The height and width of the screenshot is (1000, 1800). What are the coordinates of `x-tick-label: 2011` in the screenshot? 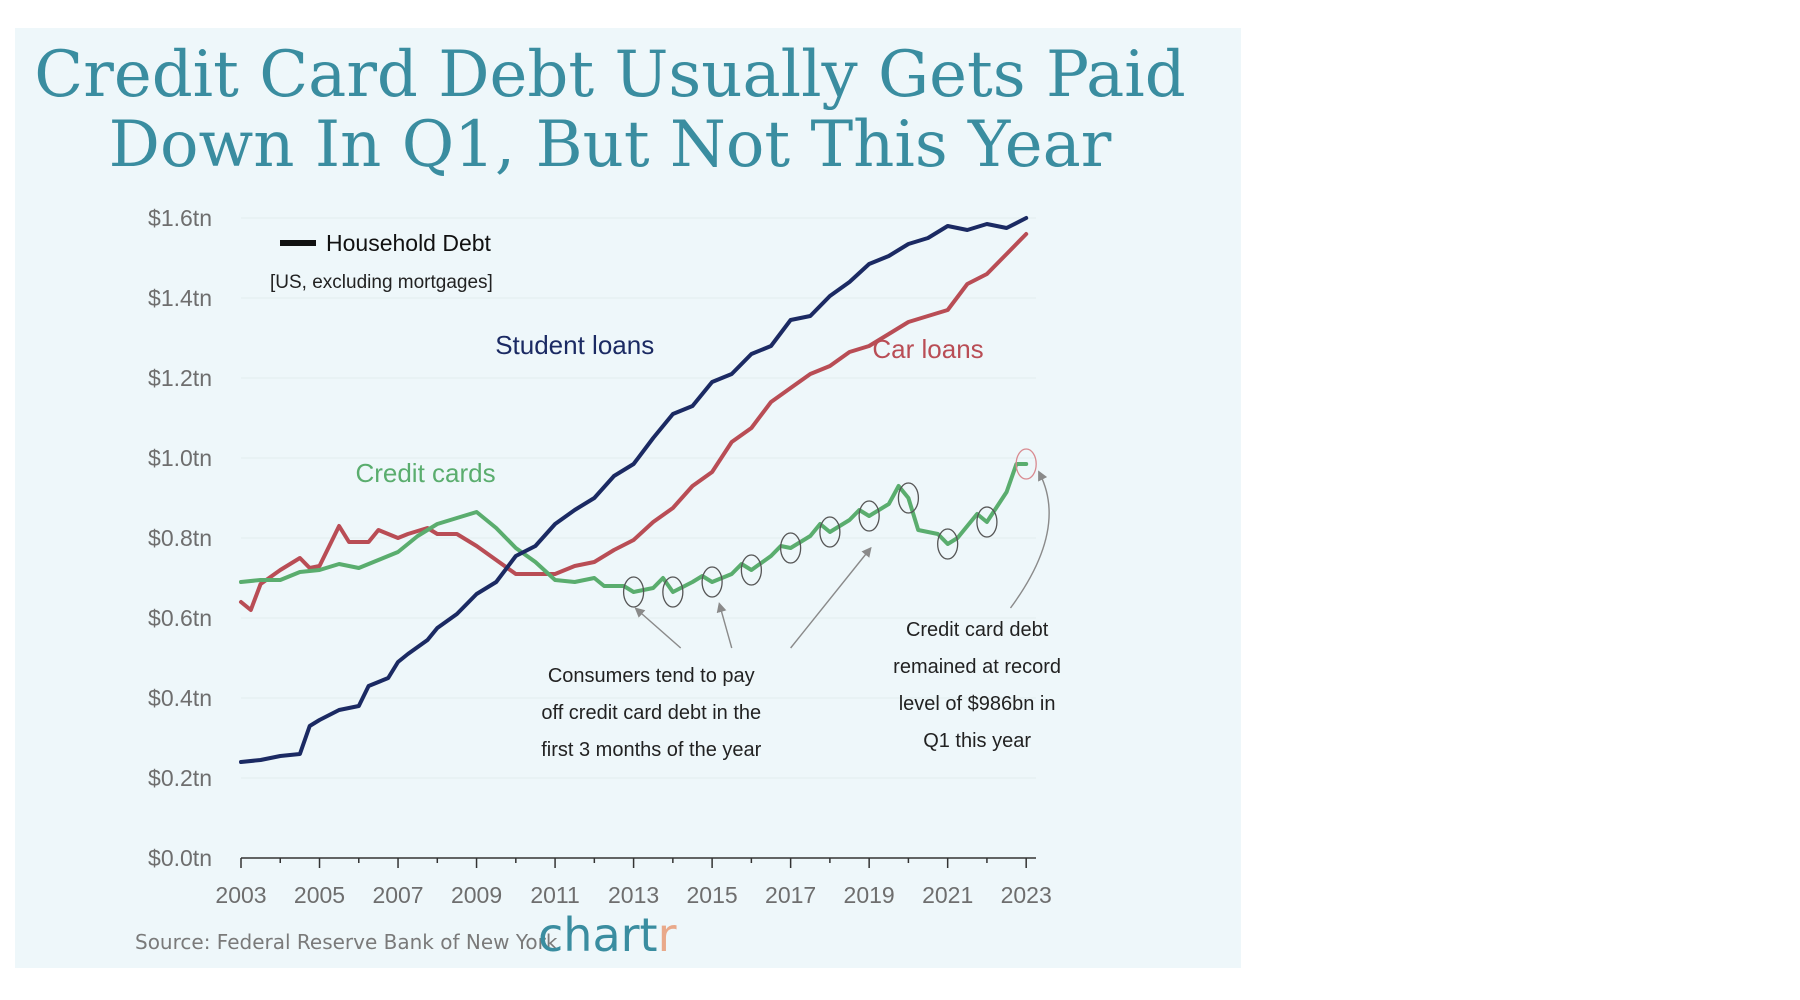 It's located at (554, 895).